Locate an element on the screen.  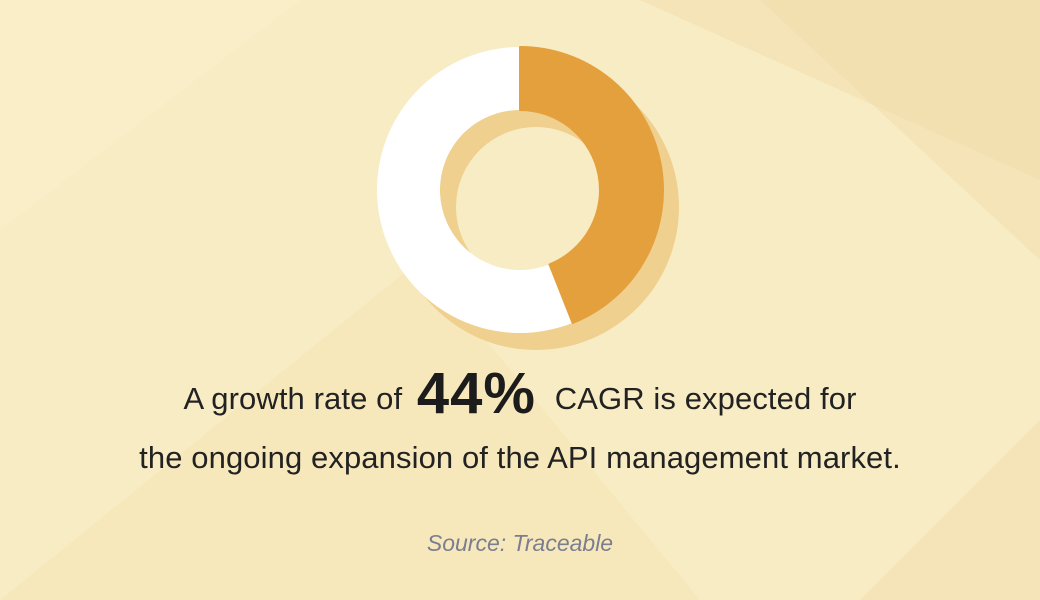
donut-slice-remainder is located at coordinates (475, 190).